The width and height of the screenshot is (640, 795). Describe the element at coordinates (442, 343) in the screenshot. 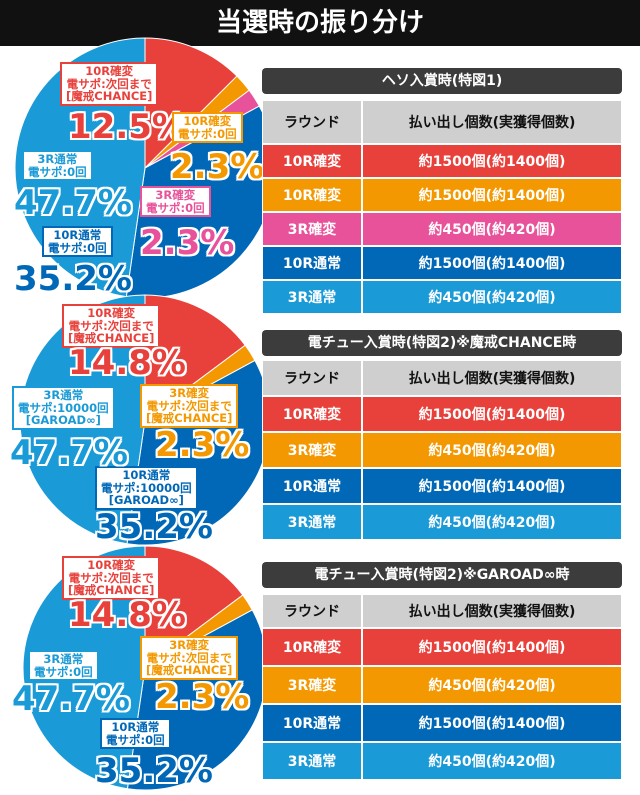

I see `table-title: 電チュー入賞時(特図2)※魔戒CHANCE時` at that location.